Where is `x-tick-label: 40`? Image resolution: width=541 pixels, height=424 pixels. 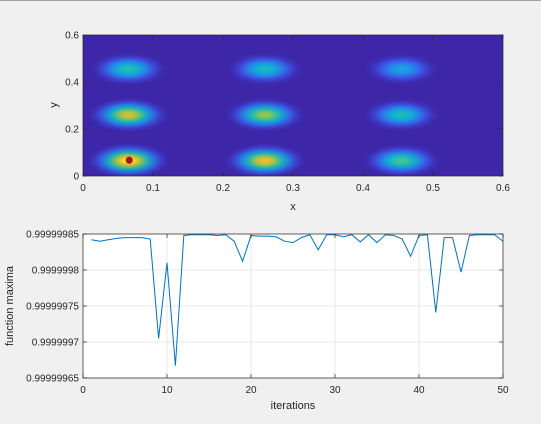
x-tick-label: 40 is located at coordinates (419, 390).